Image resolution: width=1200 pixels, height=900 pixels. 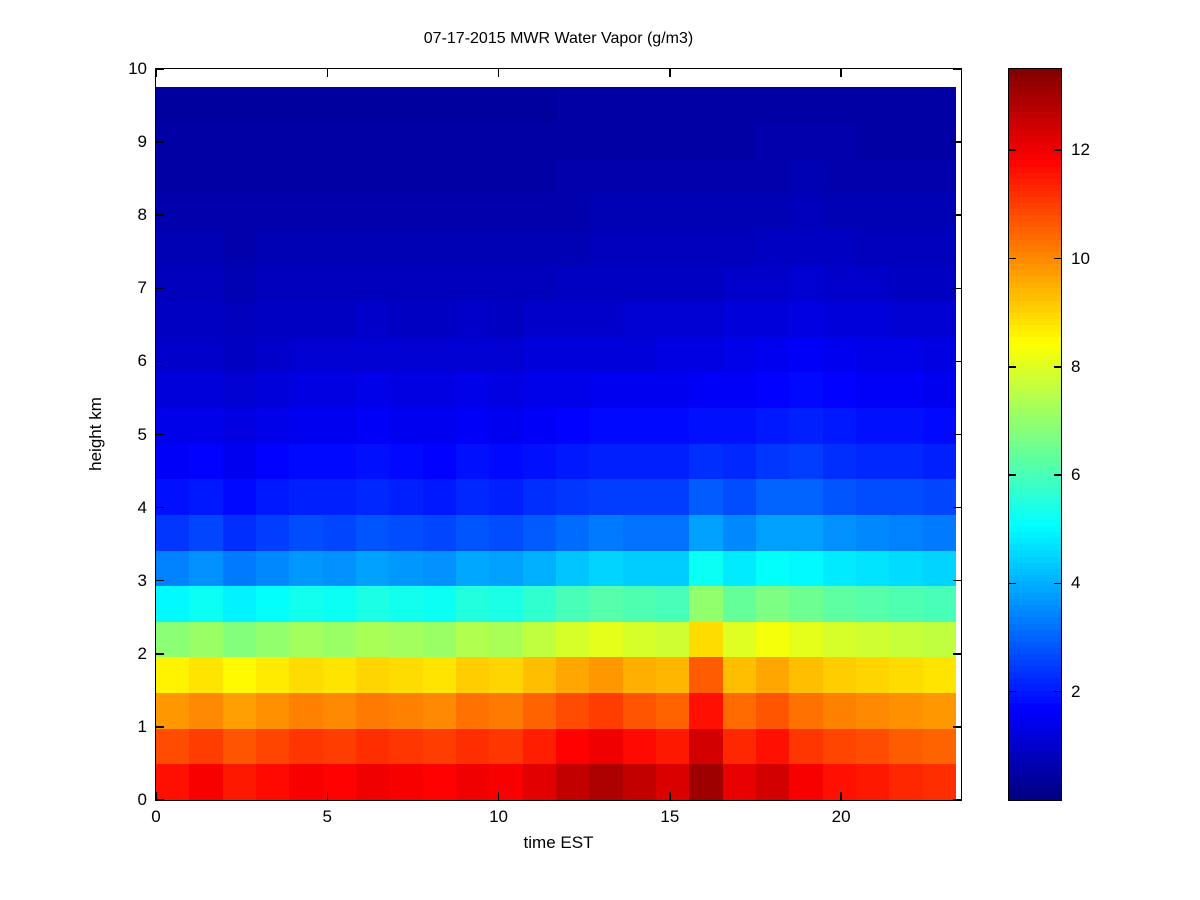 I want to click on colorbar: 2 4 6 8 10 12, so click(x=1049, y=434).